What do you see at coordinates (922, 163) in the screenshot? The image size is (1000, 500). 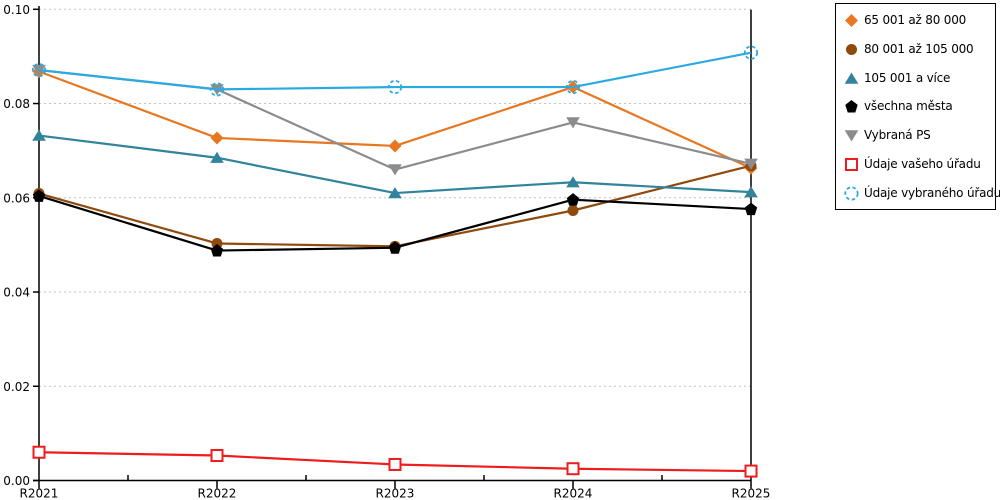 I see `legend-label: Údaje vašeho úřadu` at bounding box center [922, 163].